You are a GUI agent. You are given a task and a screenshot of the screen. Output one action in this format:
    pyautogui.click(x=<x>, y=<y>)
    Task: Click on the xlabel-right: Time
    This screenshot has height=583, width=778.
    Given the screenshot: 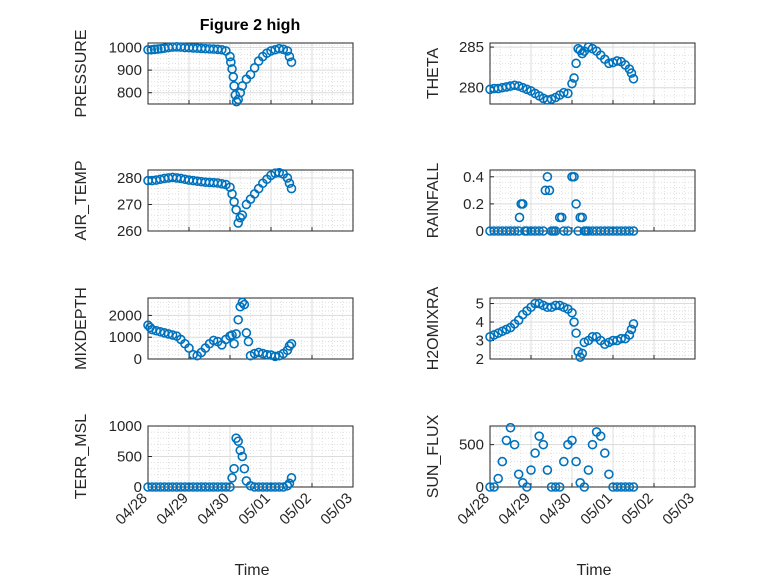 What is the action you would take?
    pyautogui.click(x=594, y=570)
    